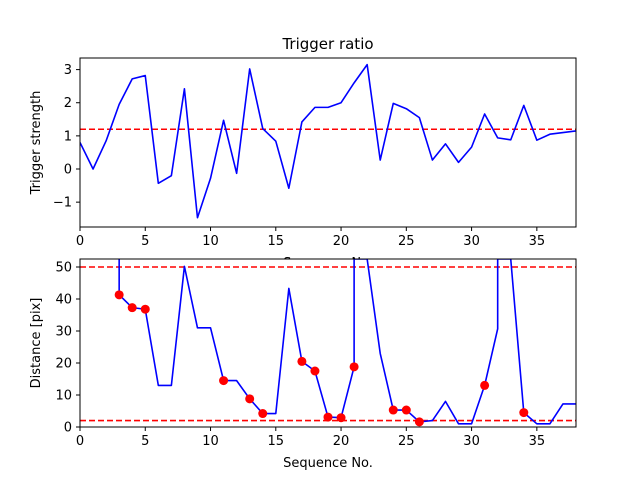 The height and width of the screenshot is (480, 640). I want to click on y-tick-label: 50, so click(63, 268).